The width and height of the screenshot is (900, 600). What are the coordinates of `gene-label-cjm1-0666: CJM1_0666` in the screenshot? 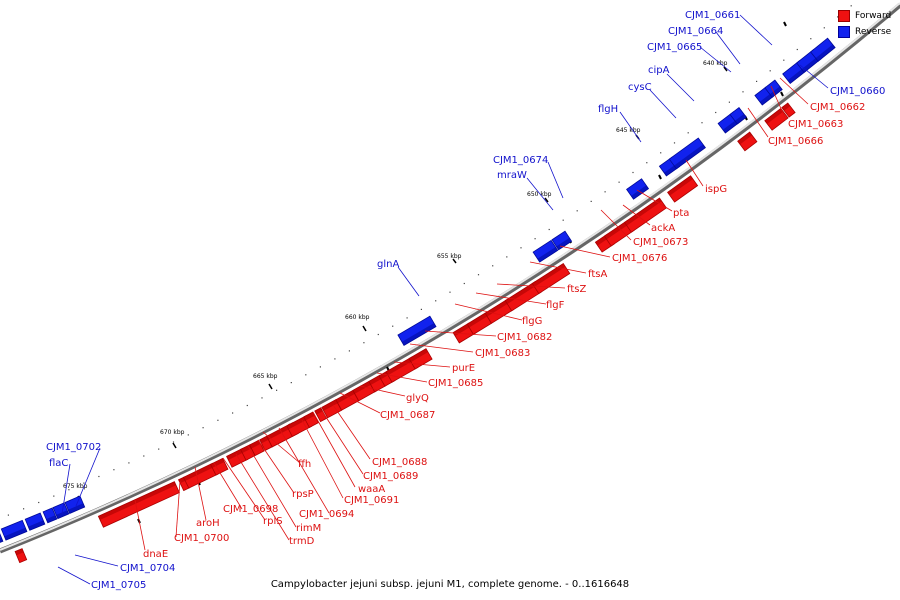 It's located at (795, 141).